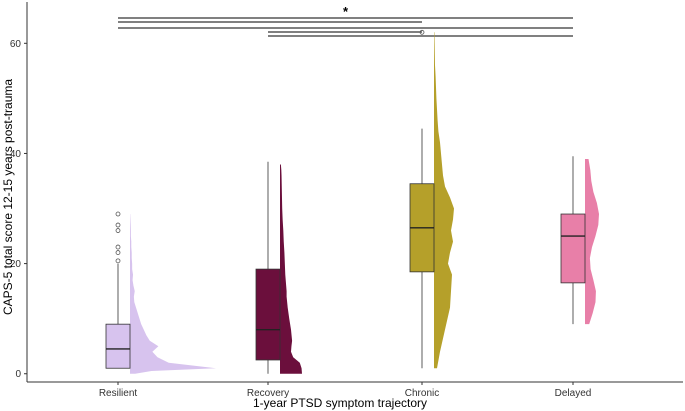 Image resolution: width=685 pixels, height=411 pixels. Describe the element at coordinates (16, 154) in the screenshot. I see `y-tick-label: 40` at that location.